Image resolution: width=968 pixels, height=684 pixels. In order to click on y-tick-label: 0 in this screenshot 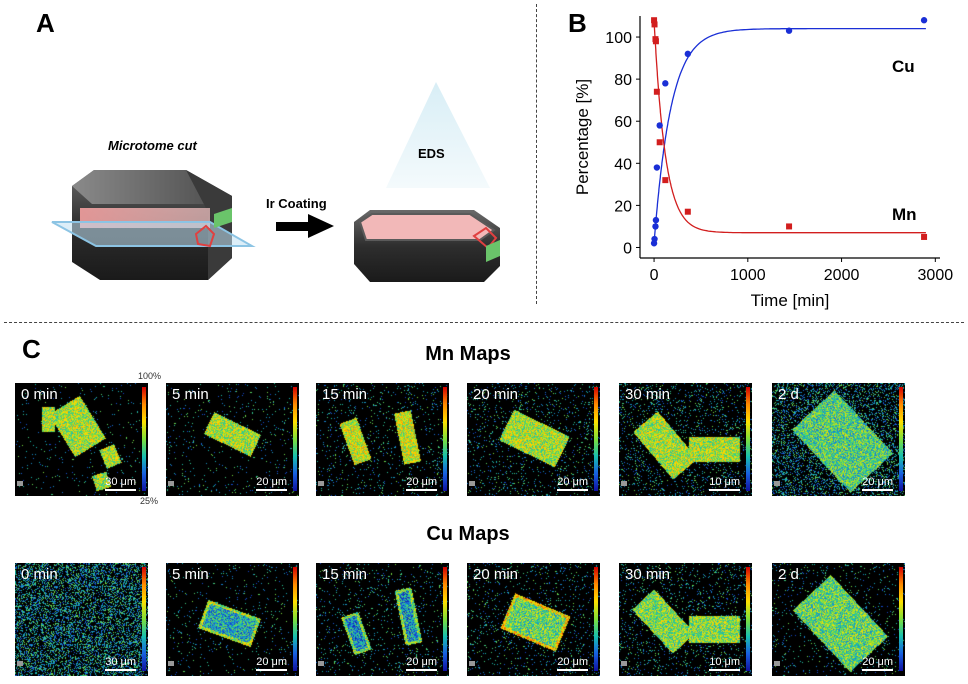, I will do `click(627, 248)`.